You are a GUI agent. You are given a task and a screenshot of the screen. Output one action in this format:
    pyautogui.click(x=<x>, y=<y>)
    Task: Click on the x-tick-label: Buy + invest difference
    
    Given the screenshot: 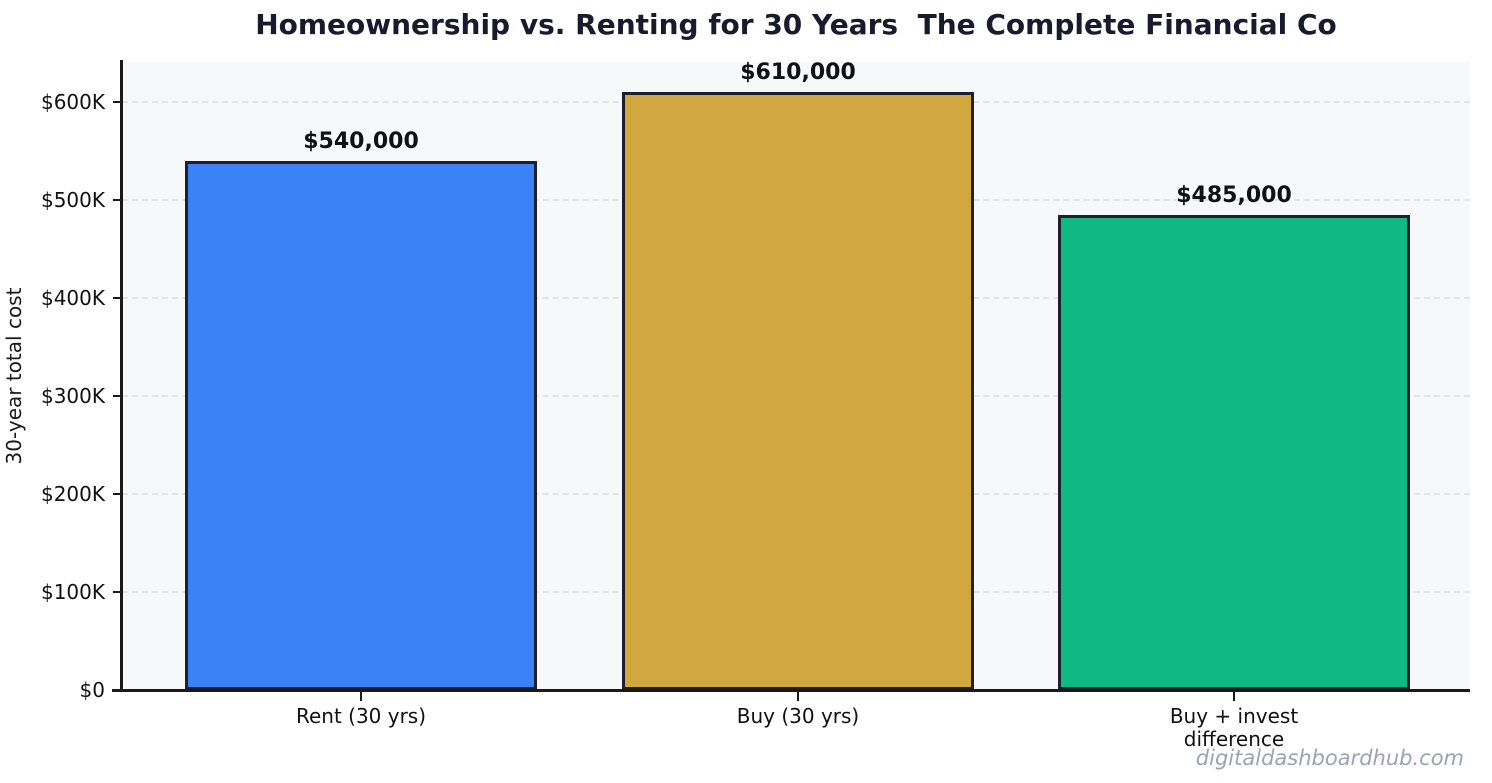 What is the action you would take?
    pyautogui.click(x=1234, y=727)
    